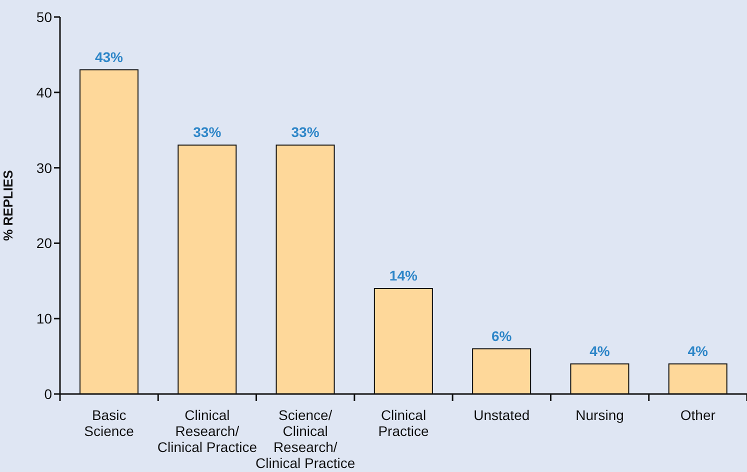  What do you see at coordinates (44, 318) in the screenshot?
I see `y-tick-label: 10` at bounding box center [44, 318].